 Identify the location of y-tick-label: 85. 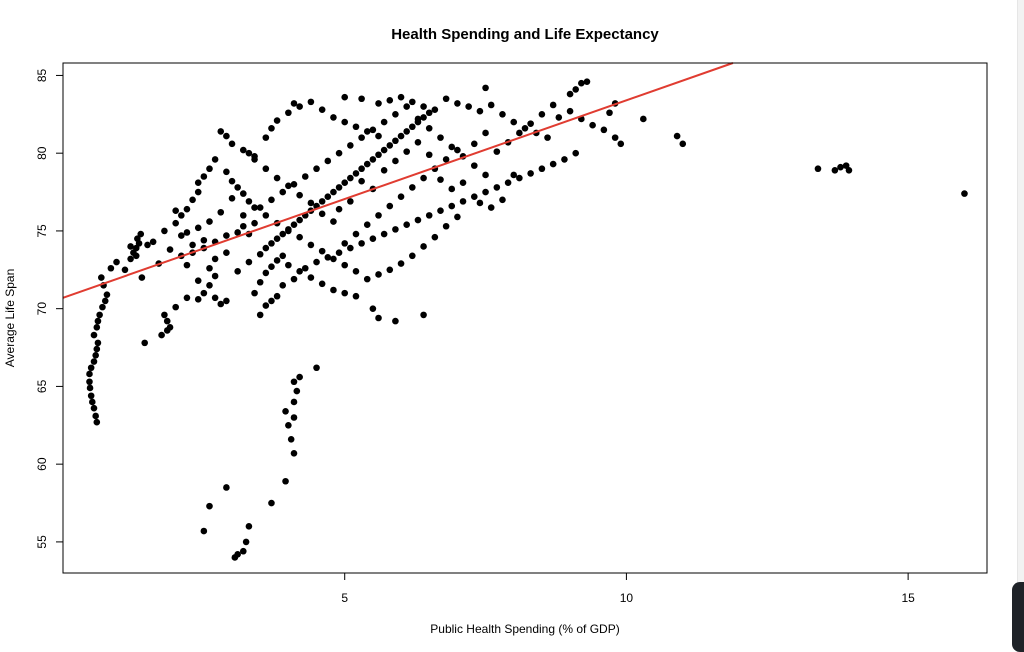
(42, 75).